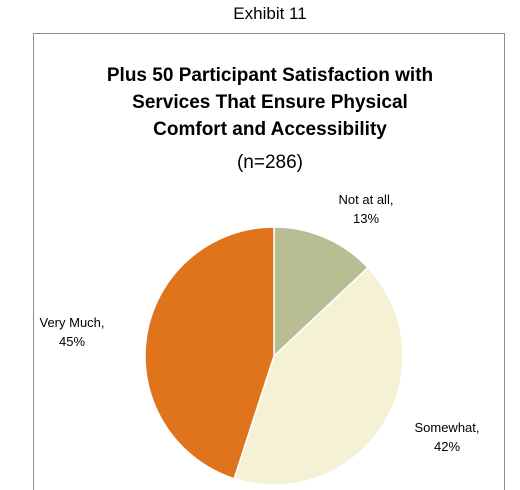 This screenshot has width=520, height=490. Describe the element at coordinates (270, 75) in the screenshot. I see `chart-title-line-1: Plus 50 Participant Satisfaction with` at that location.